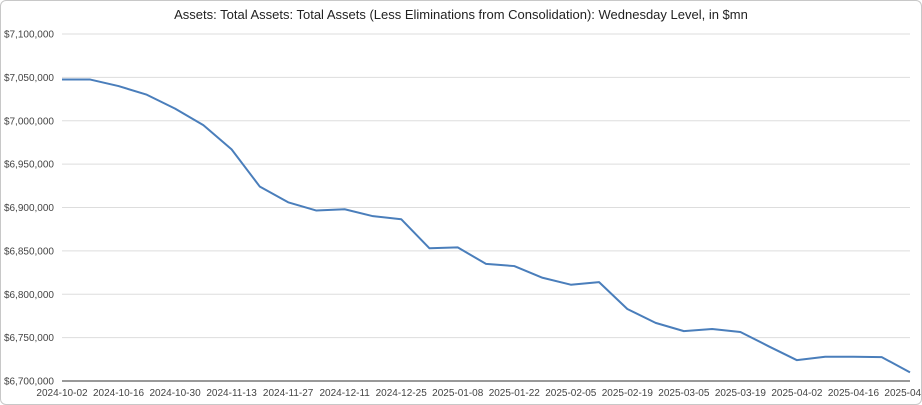 This screenshot has width=922, height=405. Describe the element at coordinates (175, 393) in the screenshot. I see `x-tick-label: 2024-10-30` at that location.